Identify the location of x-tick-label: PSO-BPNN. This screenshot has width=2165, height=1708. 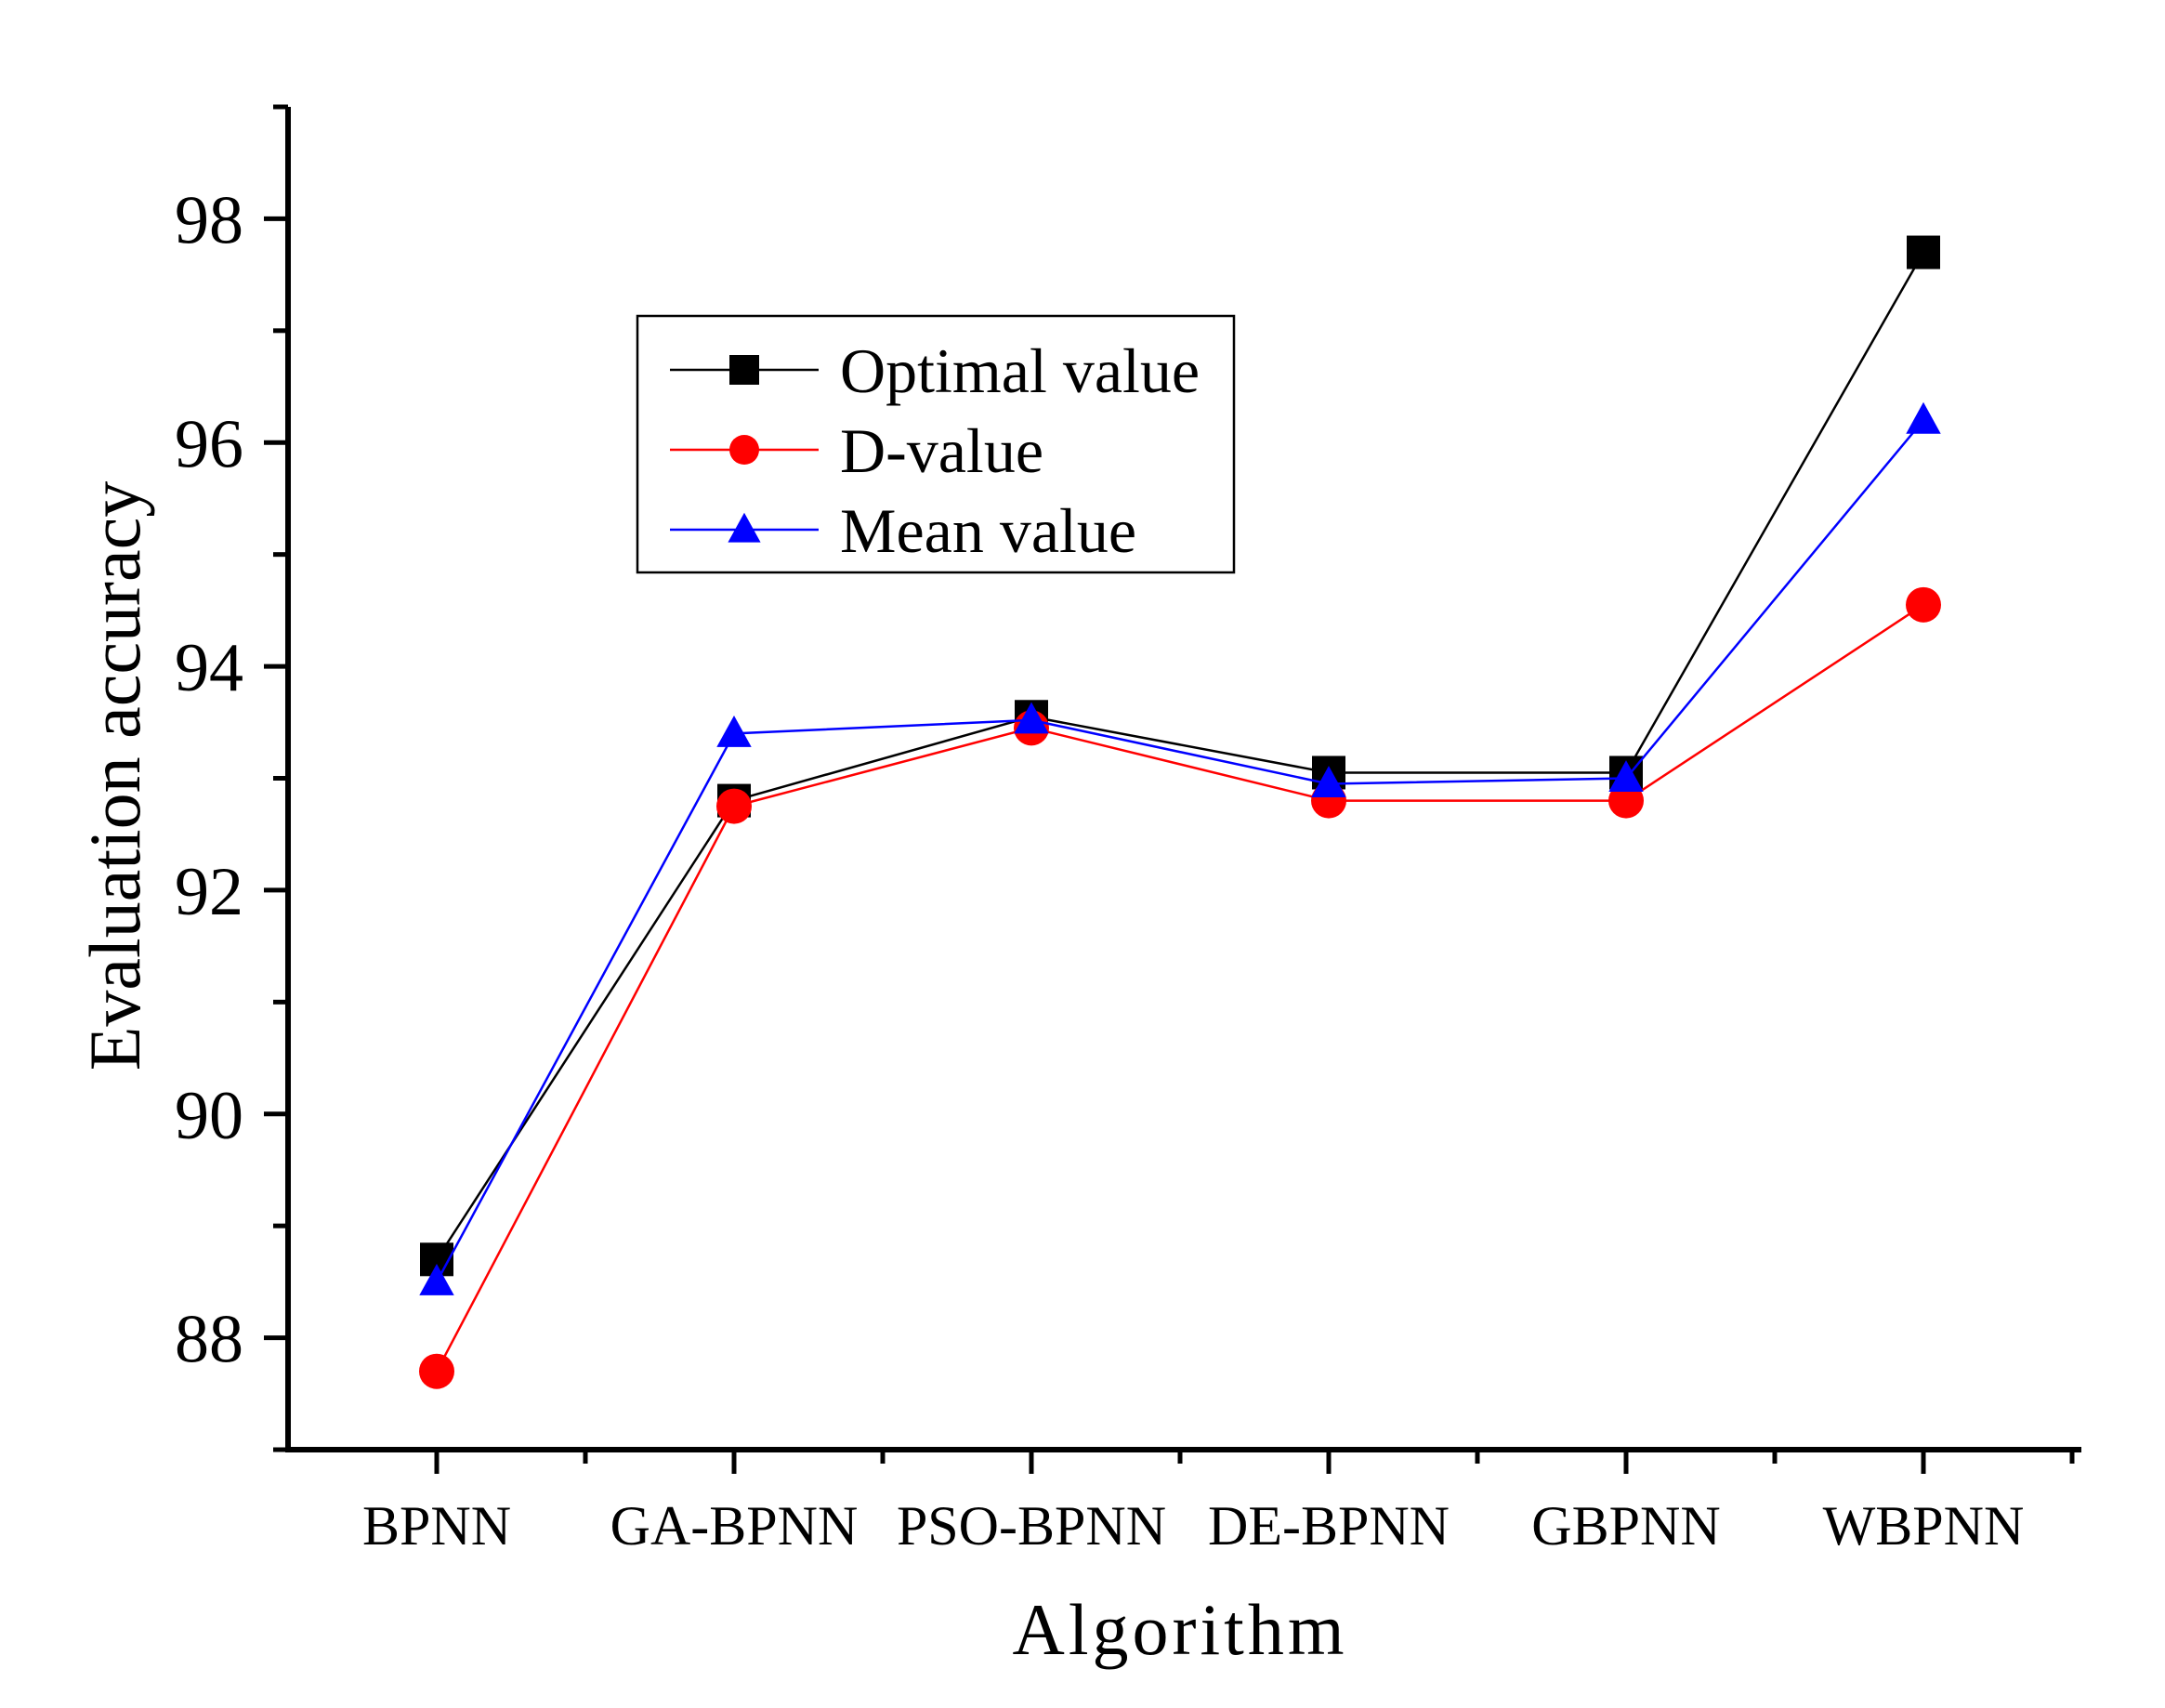
(1031, 1526).